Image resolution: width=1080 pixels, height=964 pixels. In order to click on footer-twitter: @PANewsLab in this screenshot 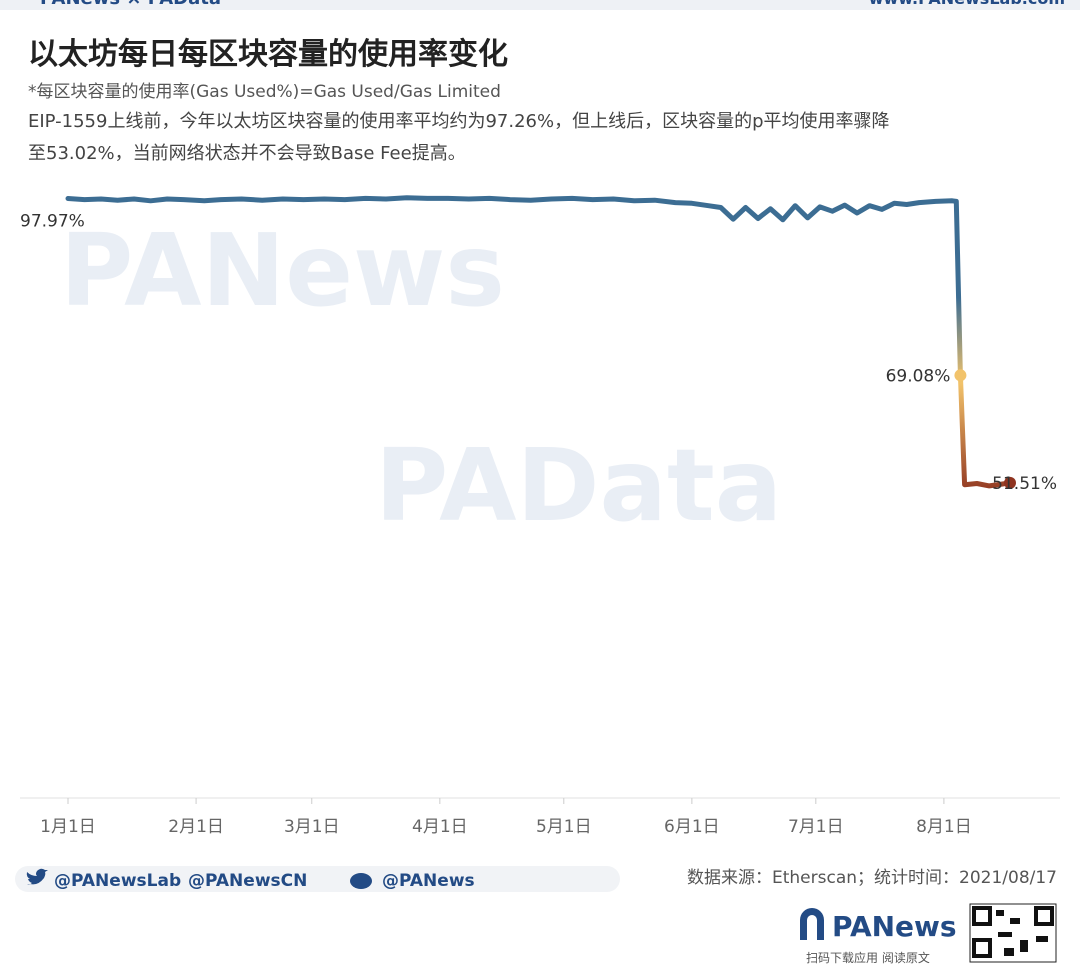, I will do `click(117, 881)`.